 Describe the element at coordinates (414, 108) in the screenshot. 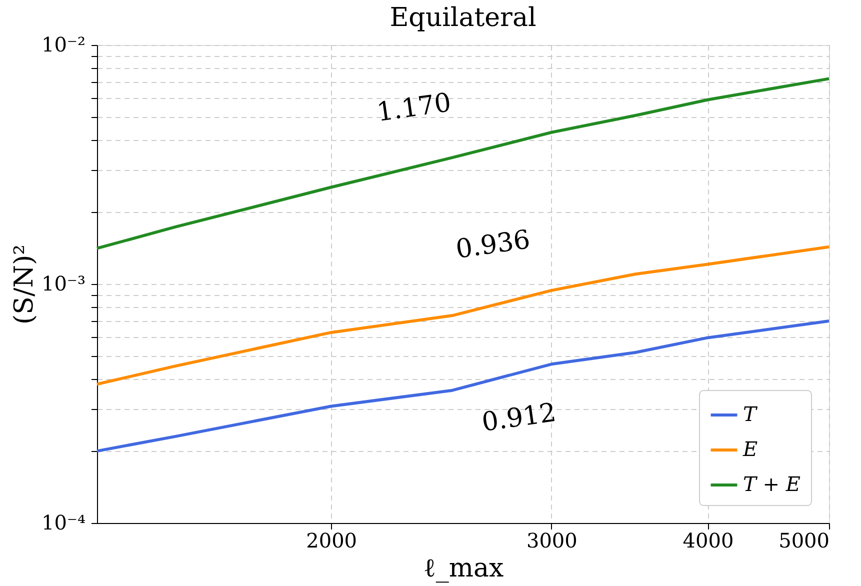

I see `annotation: 1.170` at that location.